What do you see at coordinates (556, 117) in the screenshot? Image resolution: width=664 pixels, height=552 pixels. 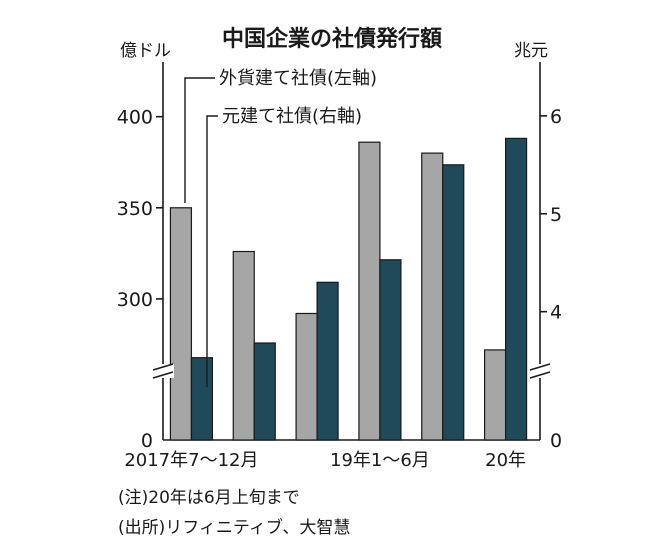 I see `right-tick-label: 6` at bounding box center [556, 117].